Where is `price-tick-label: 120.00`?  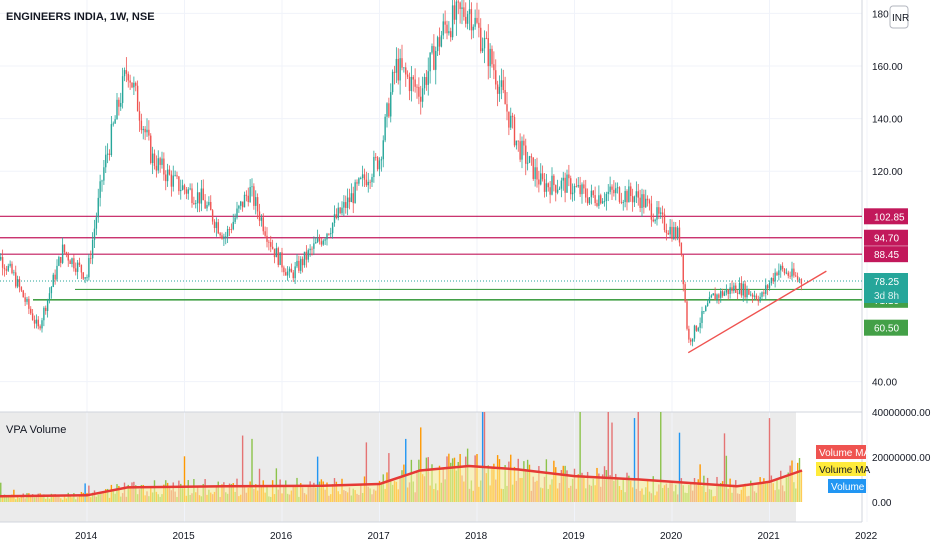 price-tick-label: 120.00 is located at coordinates (887, 172).